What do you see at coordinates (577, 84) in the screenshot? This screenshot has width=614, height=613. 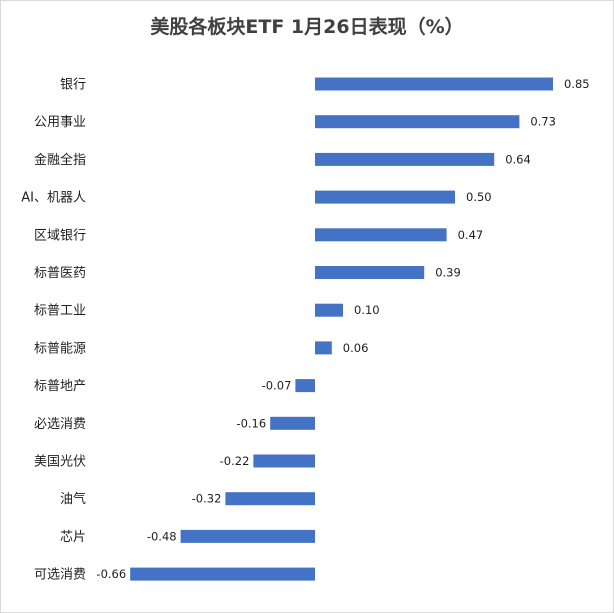 I see `value-label-1: 0.85` at bounding box center [577, 84].